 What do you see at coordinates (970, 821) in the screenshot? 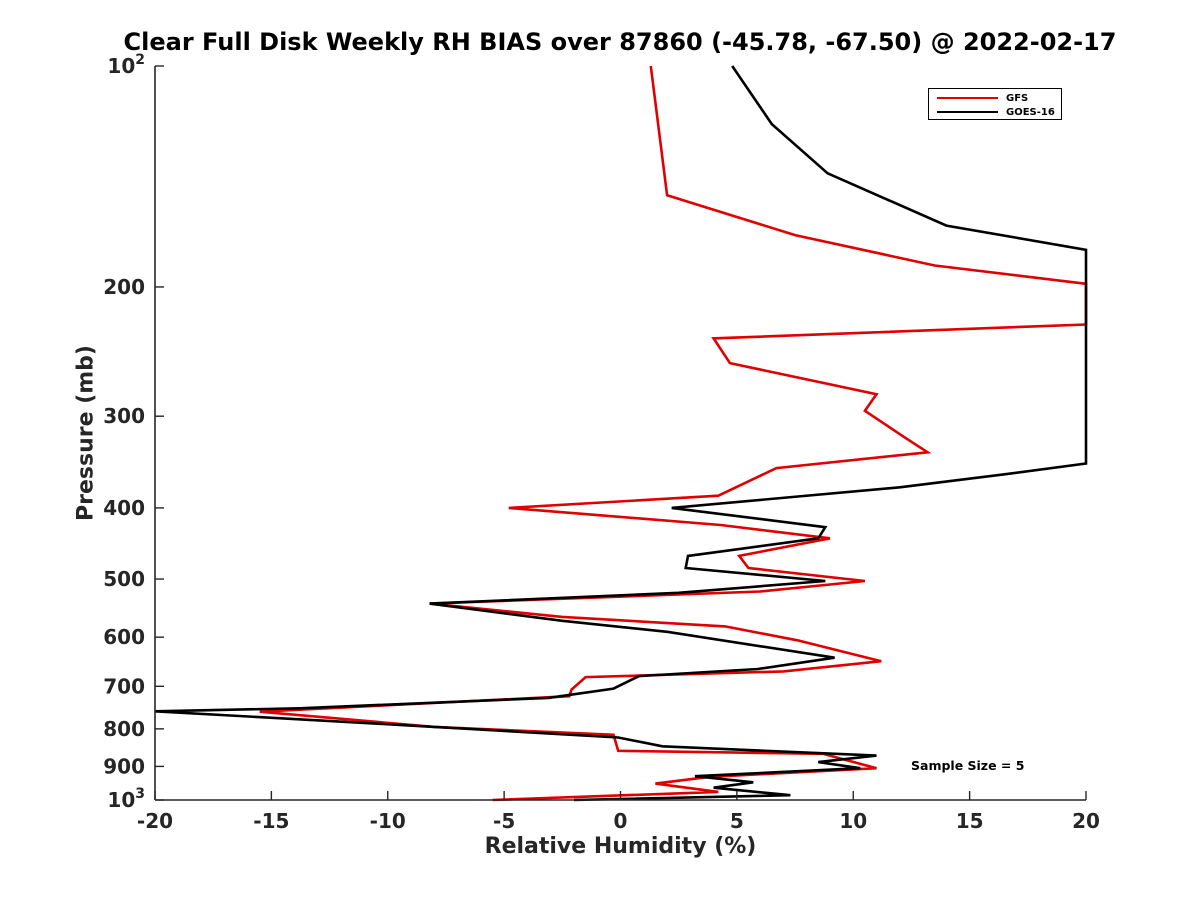
I see `x-tick-label: 15` at bounding box center [970, 821].